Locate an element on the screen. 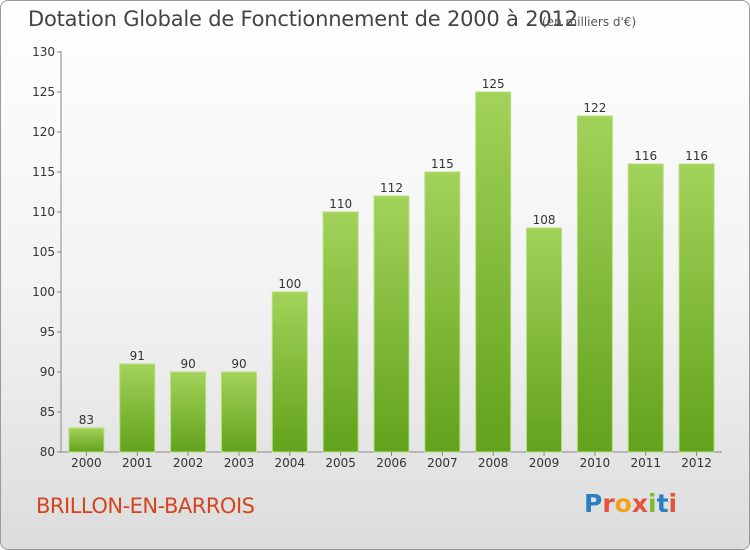 The width and height of the screenshot is (750, 550). bar-value-label: 110 is located at coordinates (340, 204).